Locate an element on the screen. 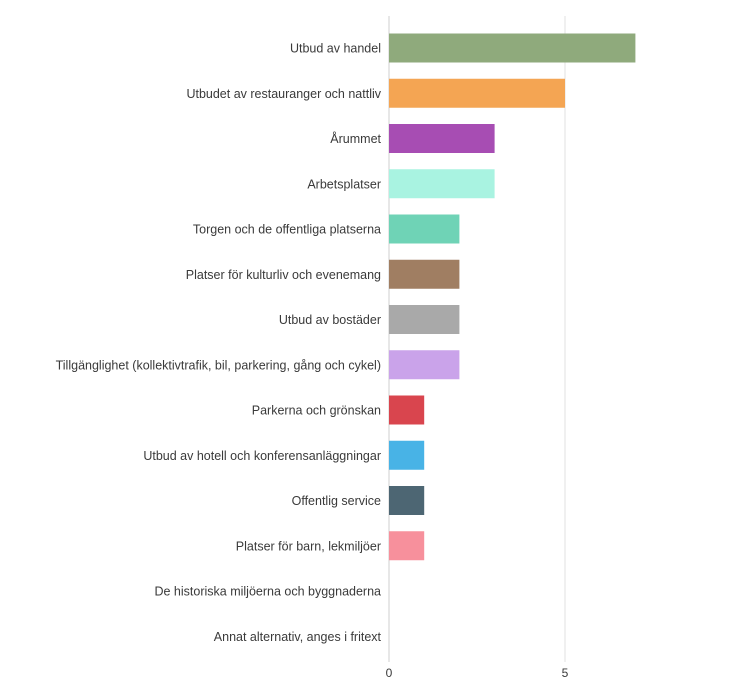  category-label: De historiska miljöerna och byggnaderna is located at coordinates (267, 592).